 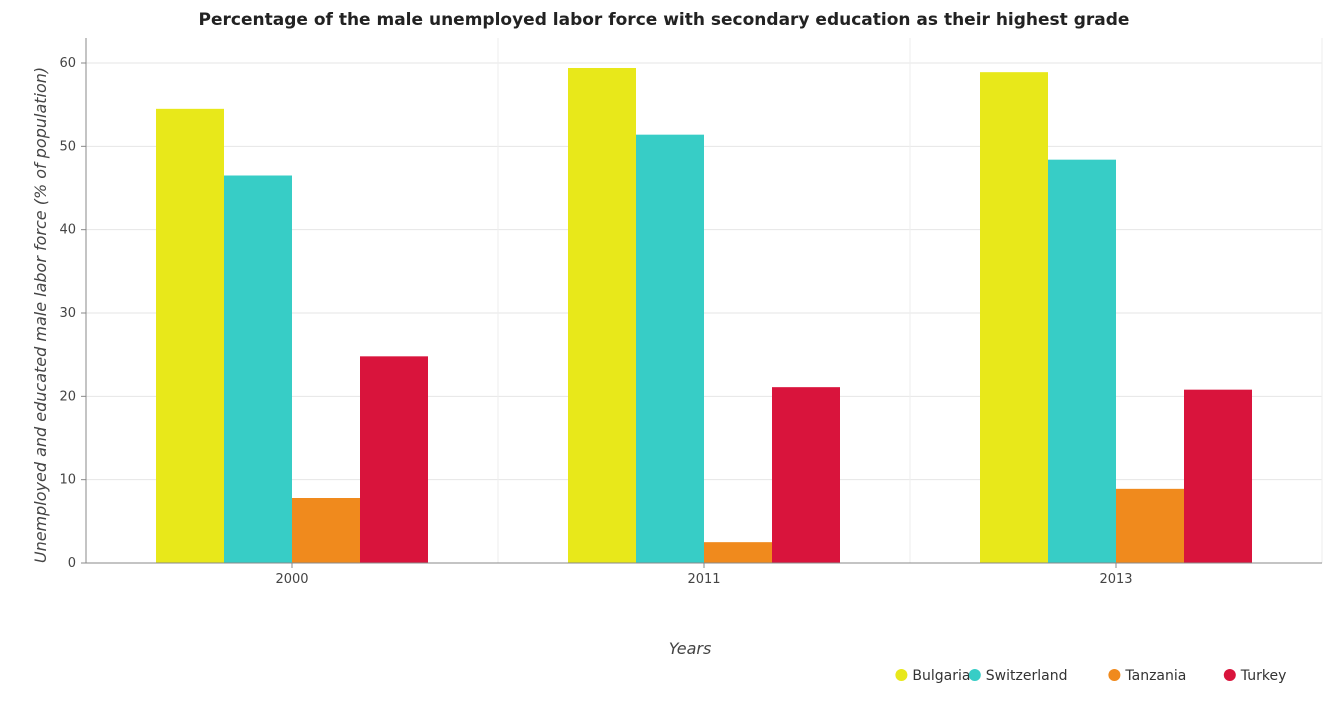 What do you see at coordinates (67, 146) in the screenshot?
I see `y-tick-label: 50` at bounding box center [67, 146].